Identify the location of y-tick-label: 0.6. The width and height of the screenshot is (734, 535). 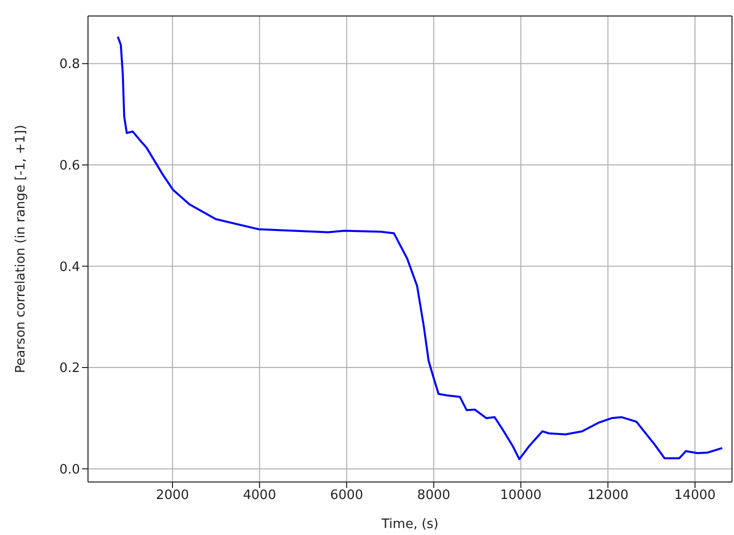
(69, 166).